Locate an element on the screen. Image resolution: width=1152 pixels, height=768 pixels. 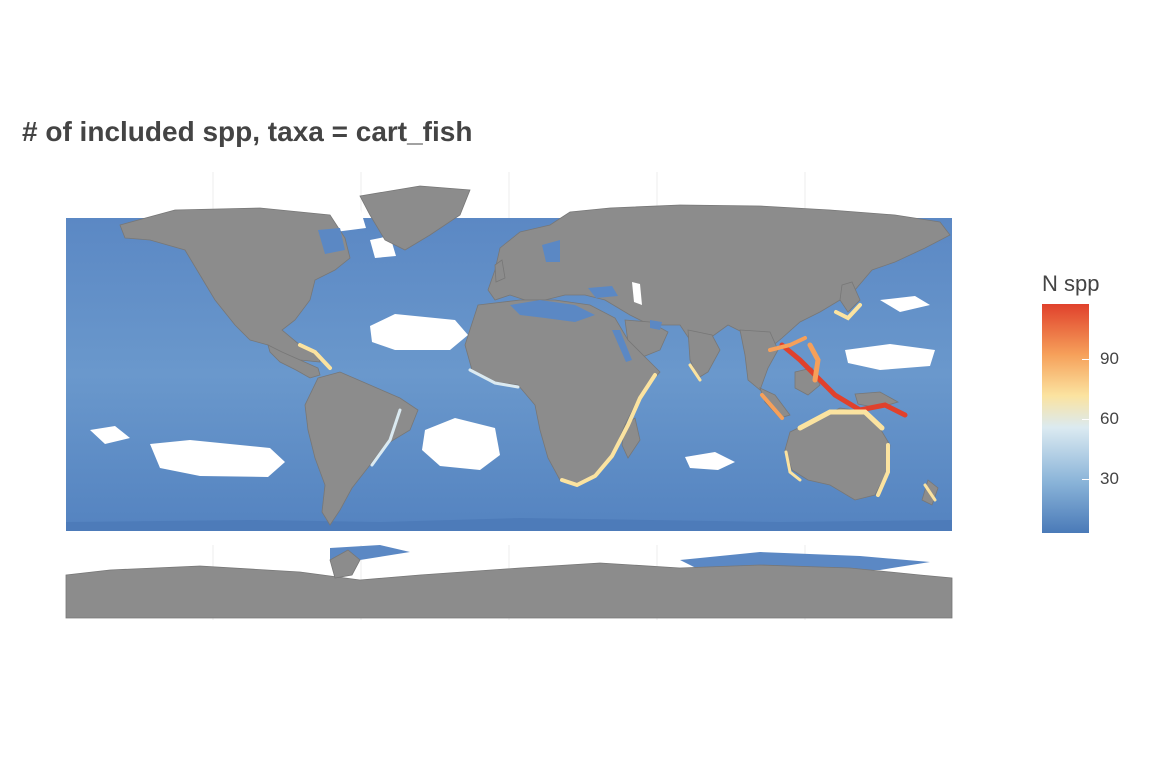
antarctica is located at coordinates (509, 590).